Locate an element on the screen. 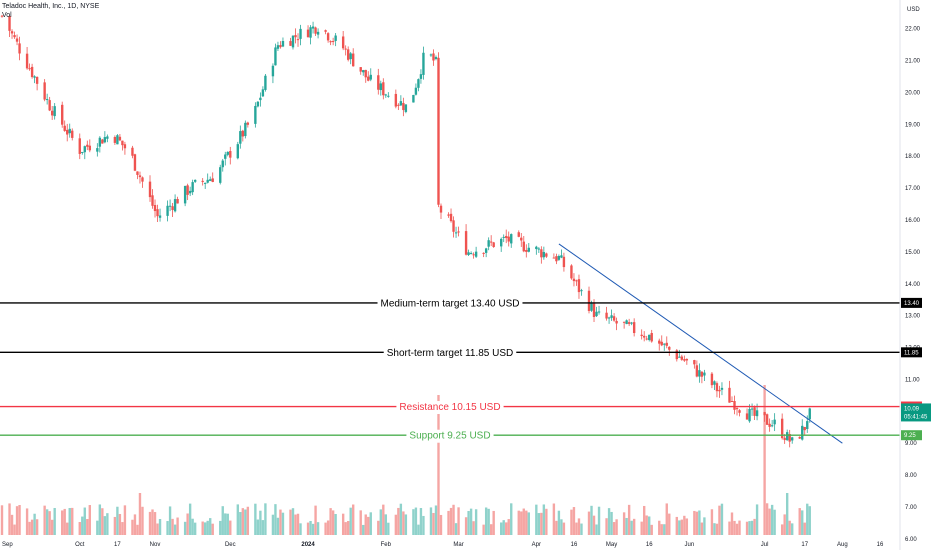 The height and width of the screenshot is (550, 932). x-tick-label: Apr is located at coordinates (536, 545).